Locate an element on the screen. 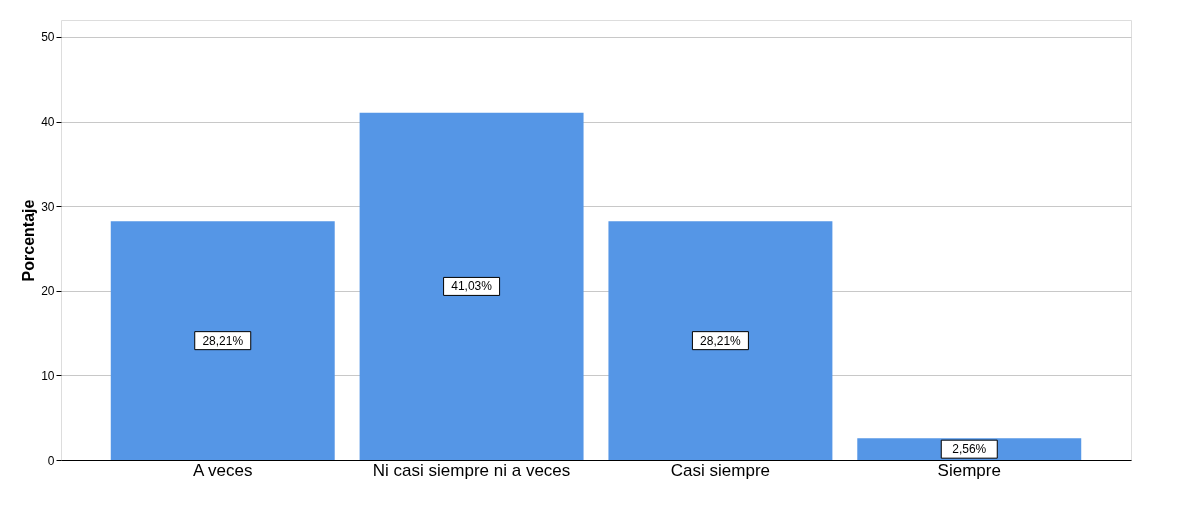 The image size is (1185, 531). data-label: 41,03% is located at coordinates (472, 286).